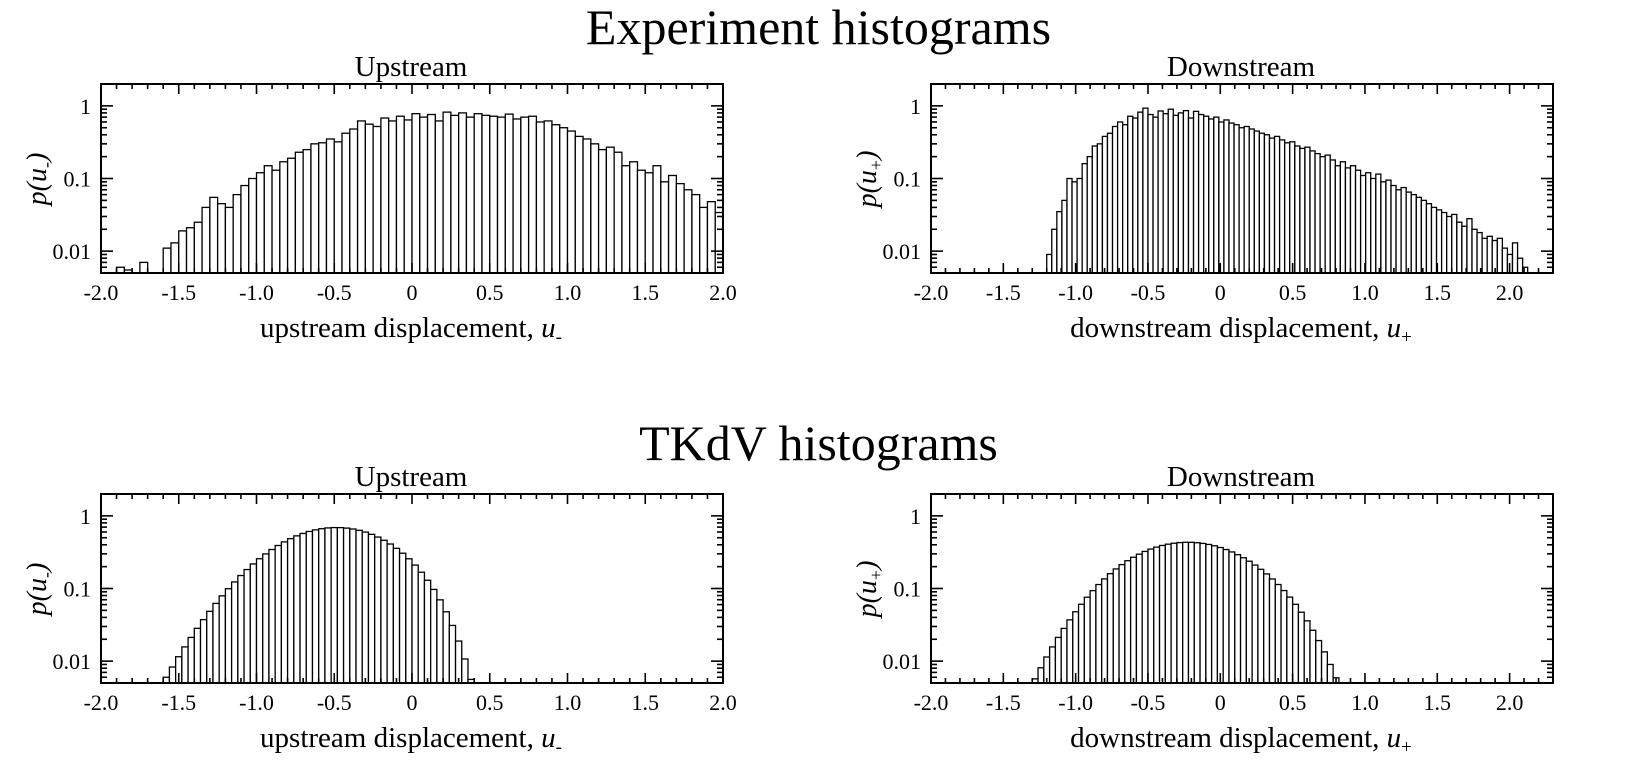 The height and width of the screenshot is (777, 1637). Describe the element at coordinates (39, 180) in the screenshot. I see `y-axis-label: p(u-)` at that location.